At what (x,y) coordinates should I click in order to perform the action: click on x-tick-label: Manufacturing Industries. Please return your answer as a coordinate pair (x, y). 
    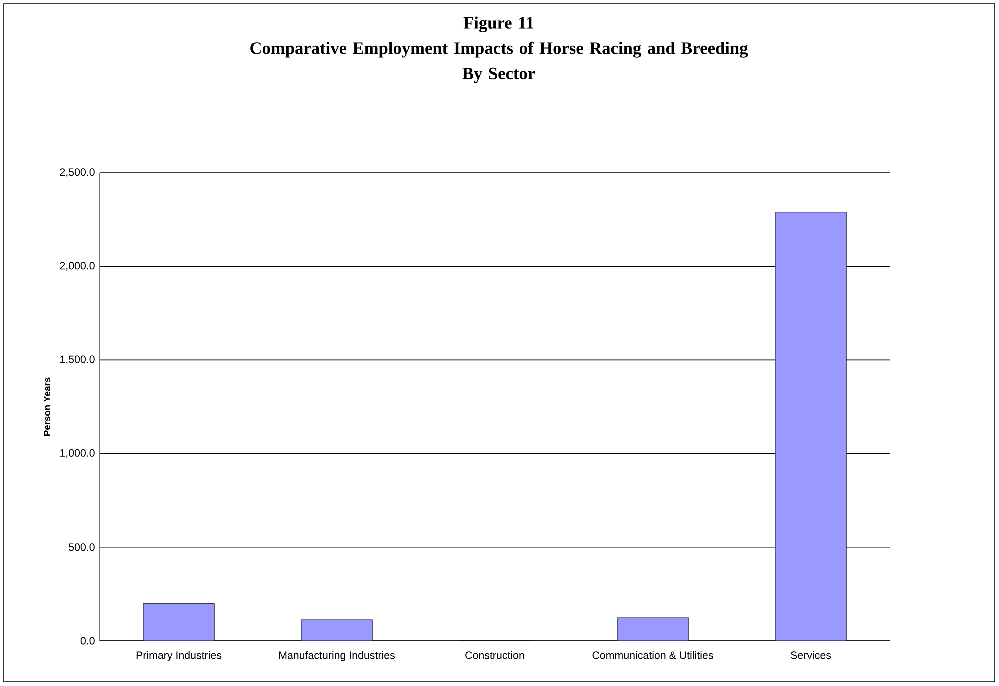
    Looking at the image, I should click on (337, 656).